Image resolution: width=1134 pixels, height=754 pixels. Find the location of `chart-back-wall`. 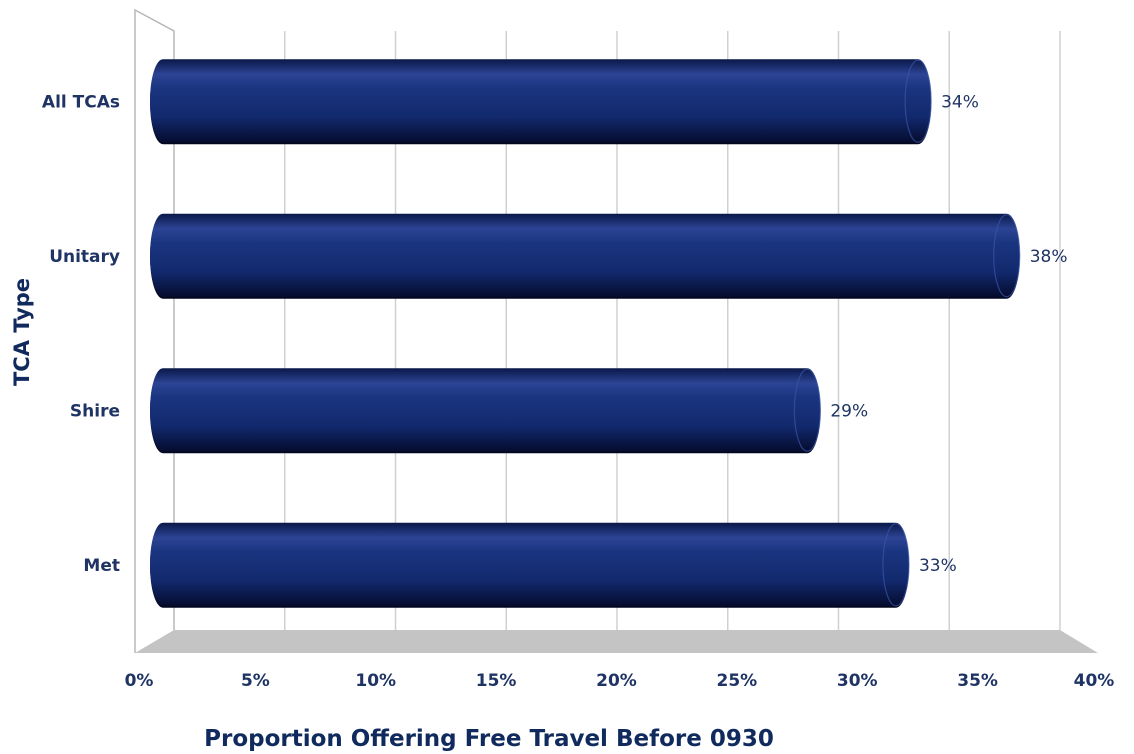

chart-back-wall is located at coordinates (154, 330).